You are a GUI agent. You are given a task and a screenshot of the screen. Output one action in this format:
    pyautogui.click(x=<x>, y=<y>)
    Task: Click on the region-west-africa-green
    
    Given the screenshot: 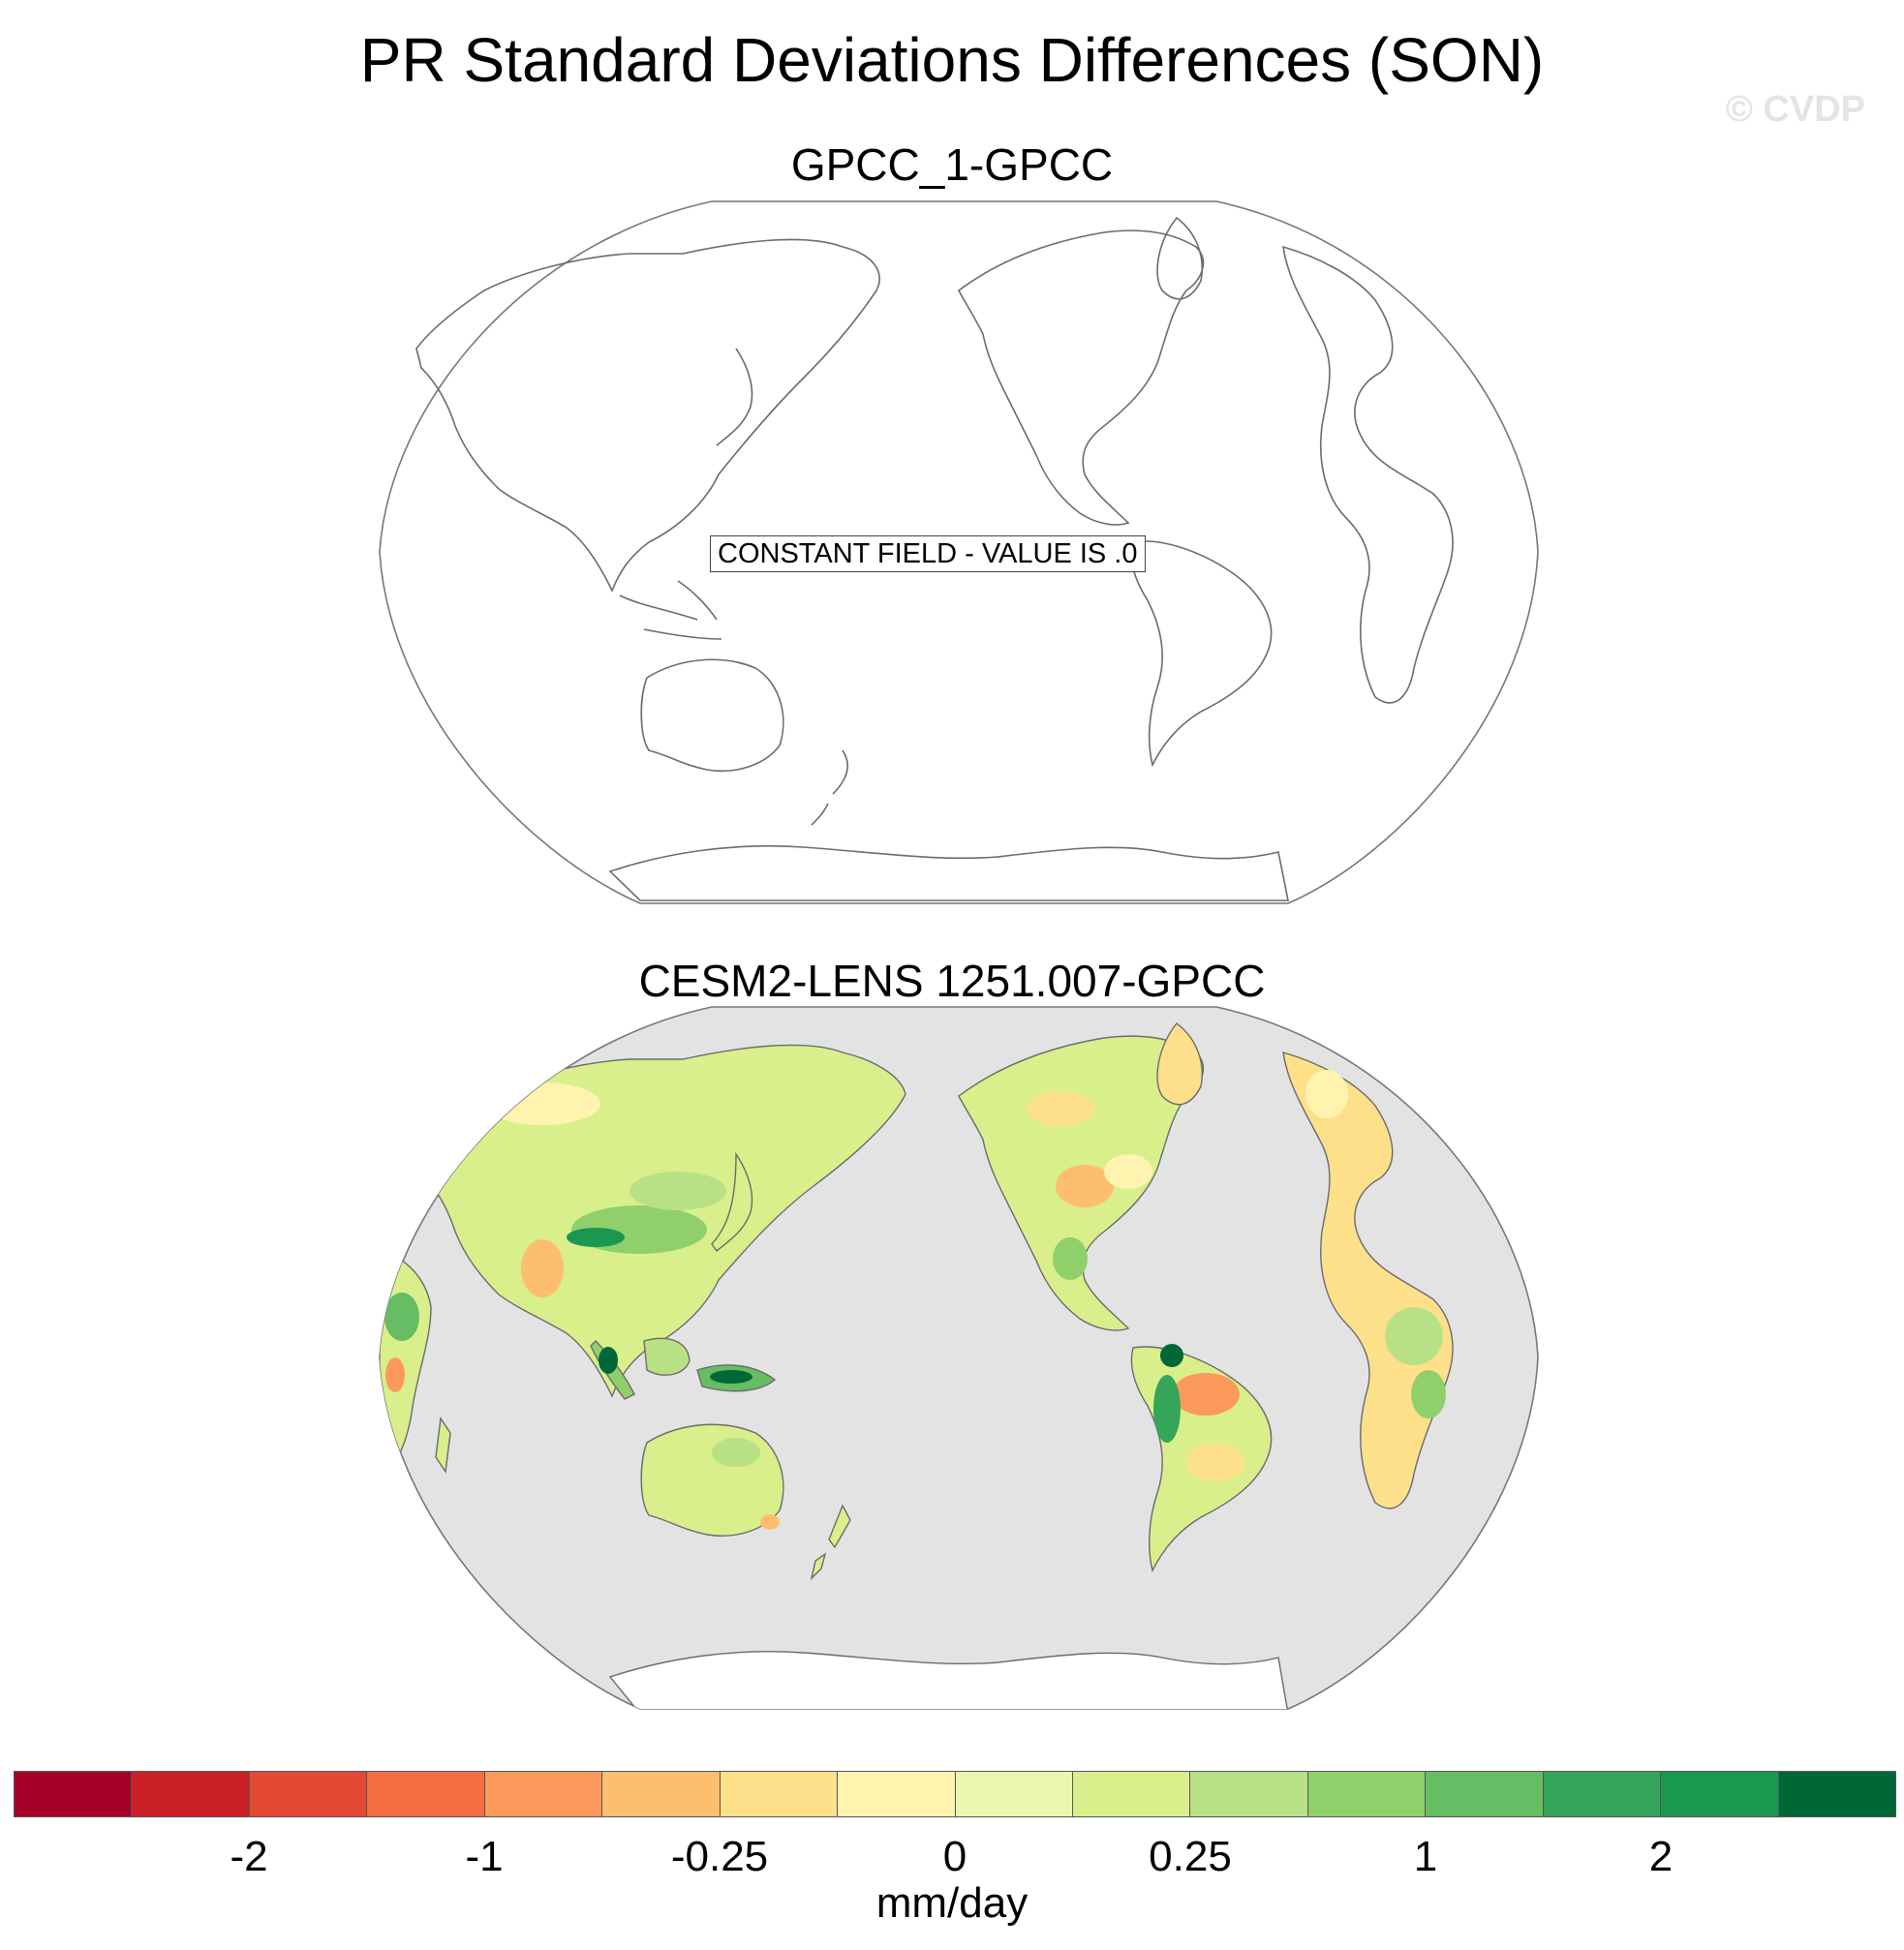 What is the action you would take?
    pyautogui.click(x=402, y=1317)
    